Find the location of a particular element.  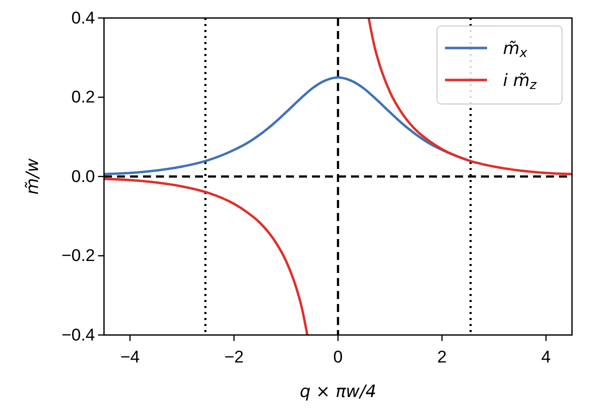

x-tick-label: 0 is located at coordinates (338, 357).